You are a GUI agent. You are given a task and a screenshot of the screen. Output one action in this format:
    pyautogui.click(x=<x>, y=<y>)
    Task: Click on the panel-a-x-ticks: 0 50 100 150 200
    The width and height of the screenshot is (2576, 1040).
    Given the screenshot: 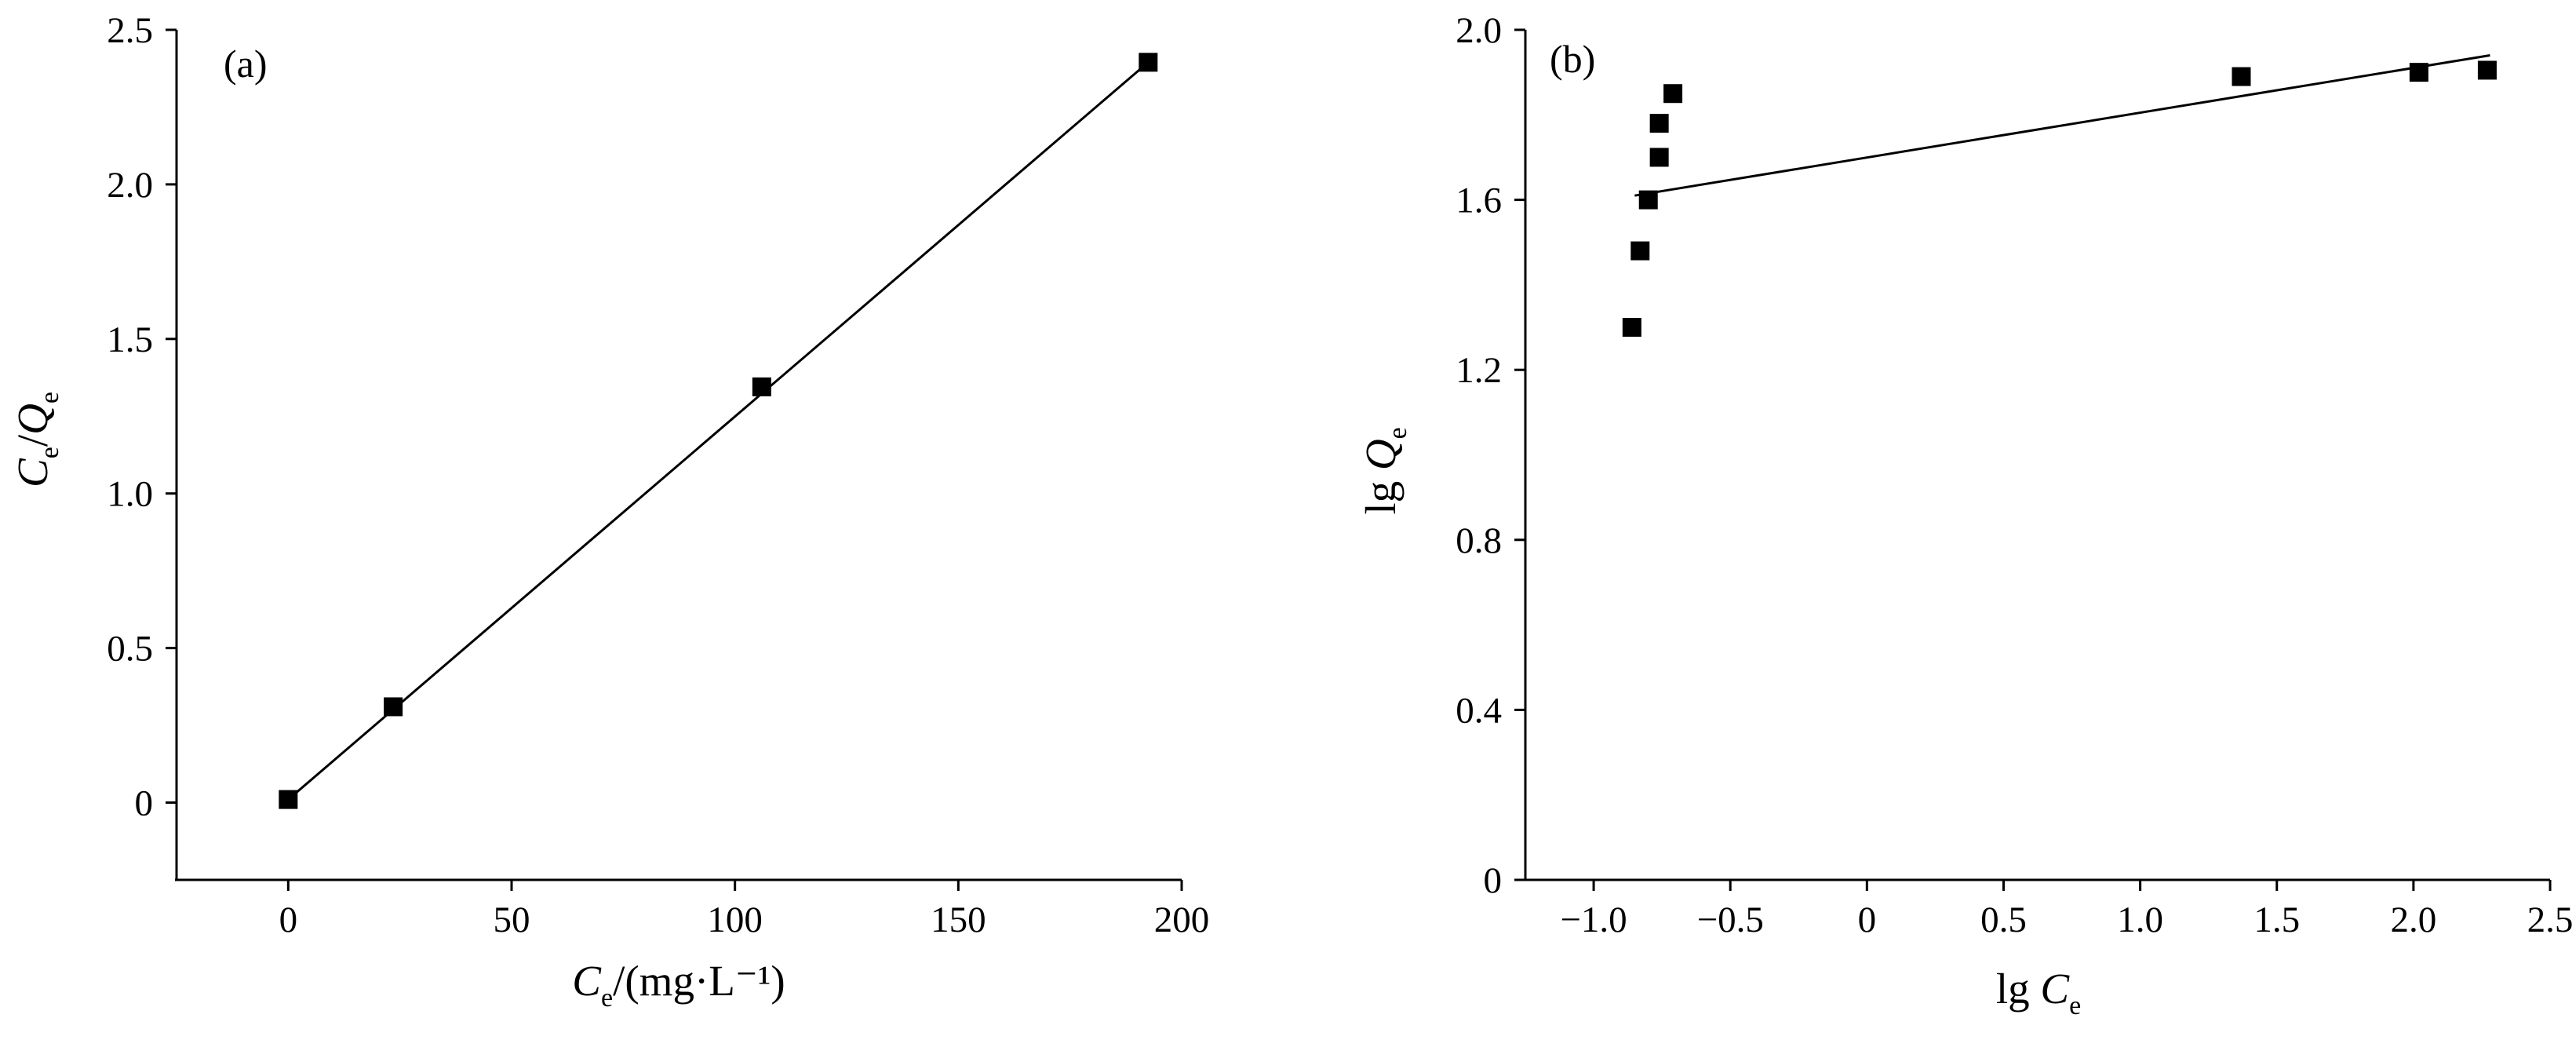 What is the action you would take?
    pyautogui.click(x=744, y=910)
    